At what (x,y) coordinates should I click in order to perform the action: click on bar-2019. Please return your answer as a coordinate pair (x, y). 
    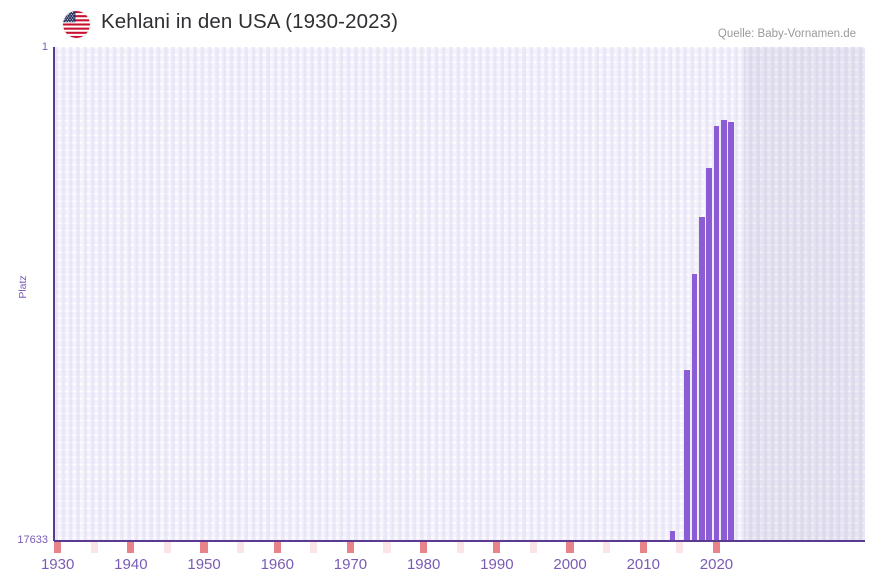
    Looking at the image, I should click on (709, 354).